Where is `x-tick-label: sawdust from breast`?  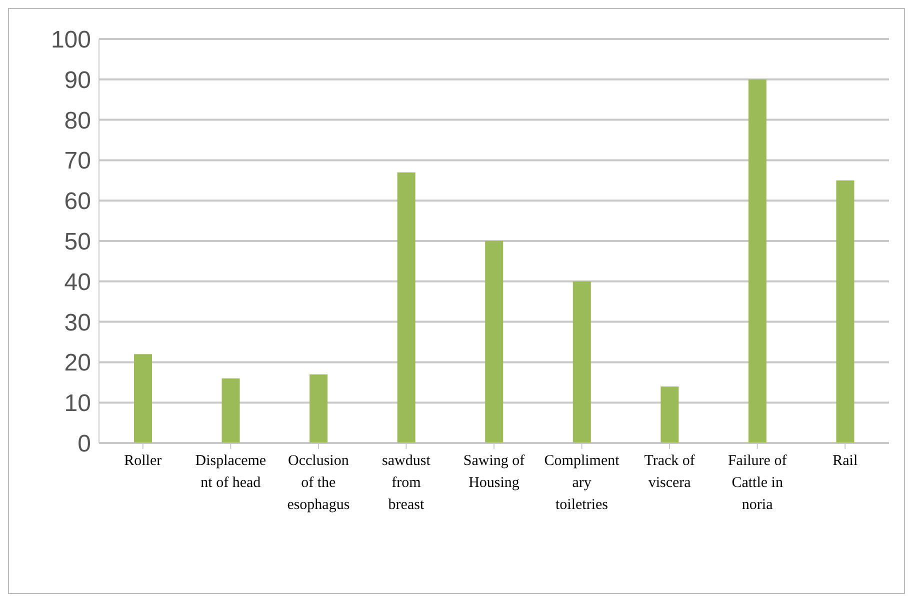
x-tick-label: sawdust from breast is located at coordinates (407, 483).